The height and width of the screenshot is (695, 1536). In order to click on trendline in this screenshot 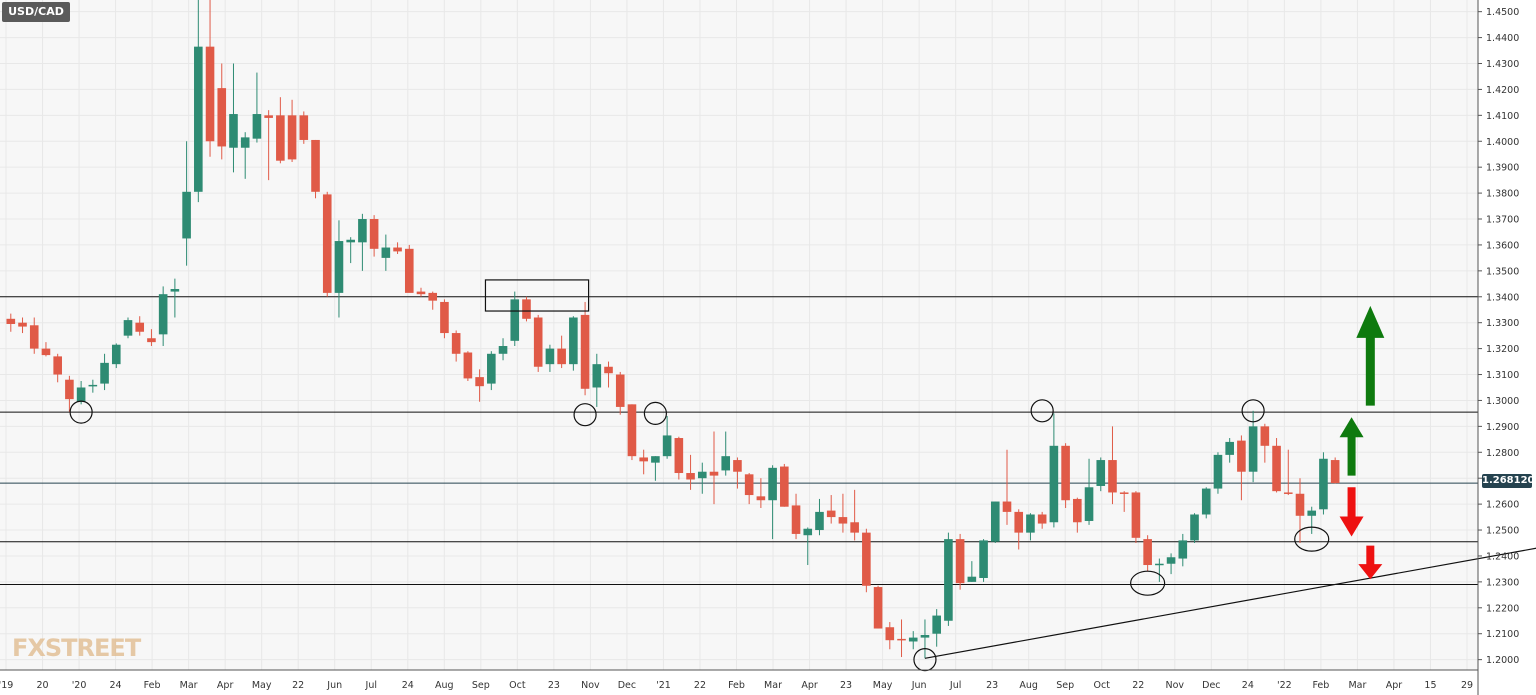, I will do `click(1230, 603)`.